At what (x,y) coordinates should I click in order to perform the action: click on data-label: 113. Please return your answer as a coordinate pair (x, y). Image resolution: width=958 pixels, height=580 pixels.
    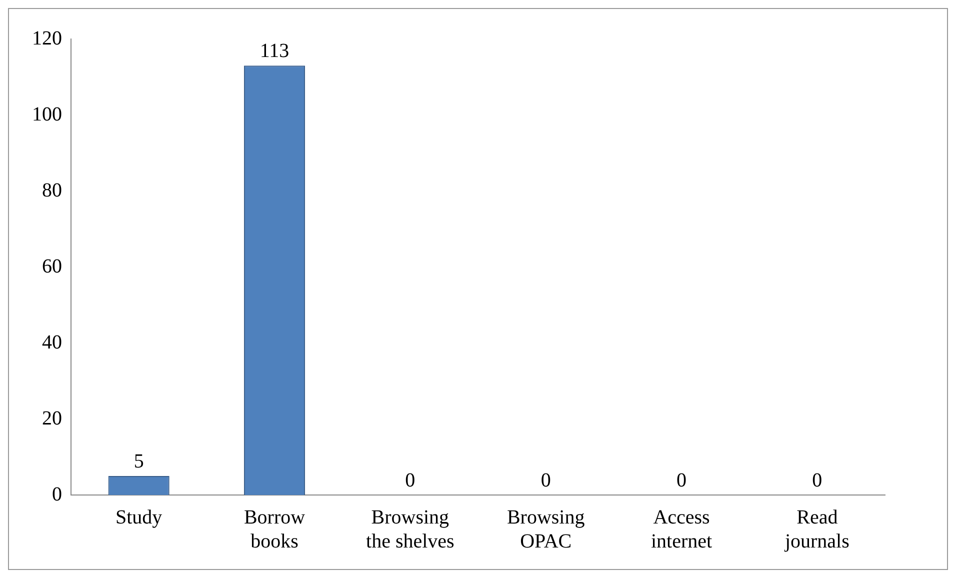
    Looking at the image, I should click on (275, 51).